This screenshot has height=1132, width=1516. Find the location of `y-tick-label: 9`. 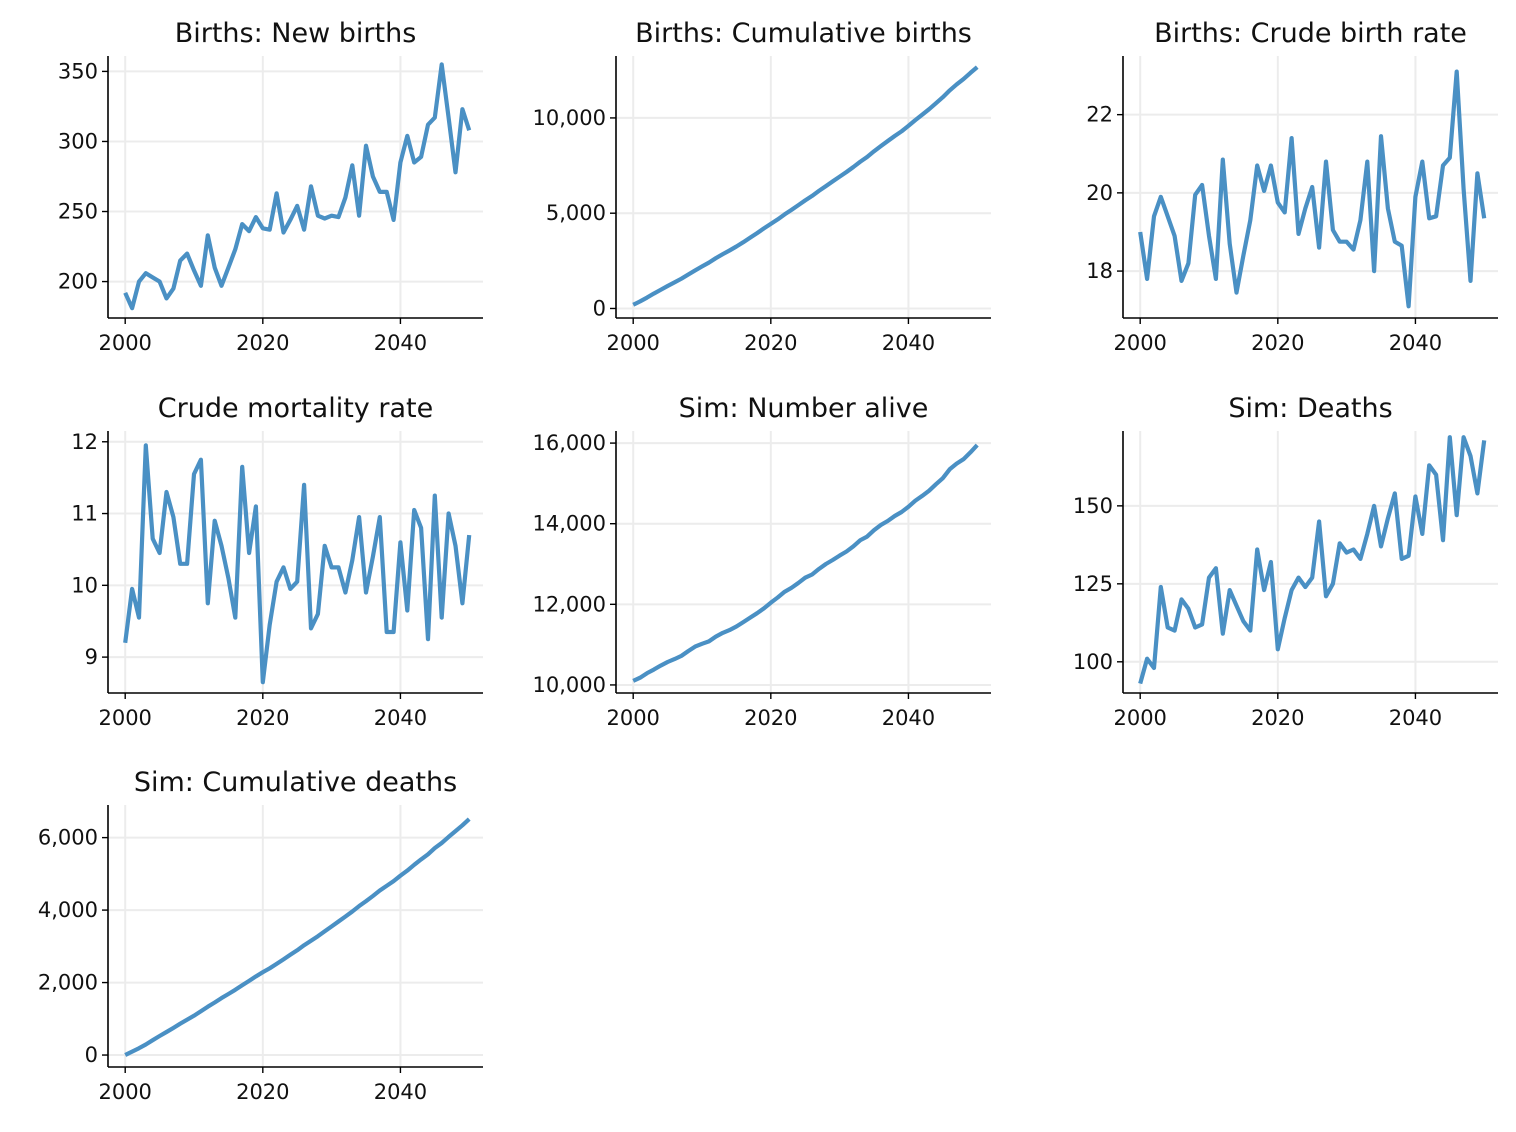

y-tick-label: 9 is located at coordinates (91, 657).